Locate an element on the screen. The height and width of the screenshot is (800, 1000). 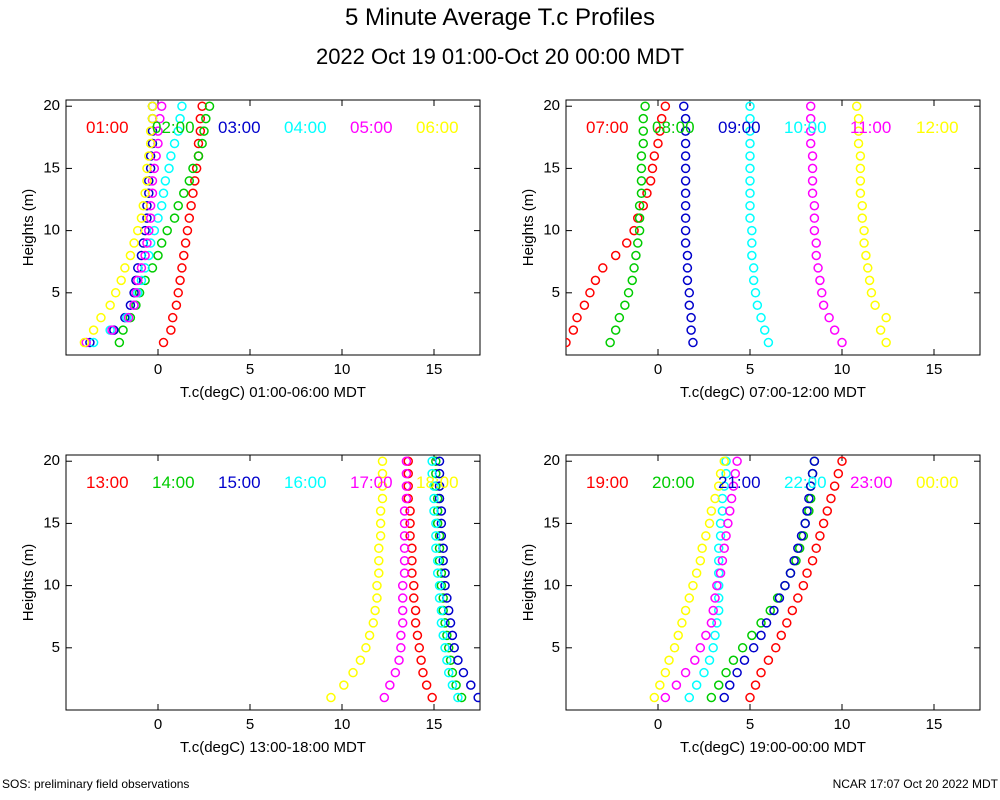
x-axis-label: T.c(degC) 13:00-18:00 MDT is located at coordinates (273, 747).